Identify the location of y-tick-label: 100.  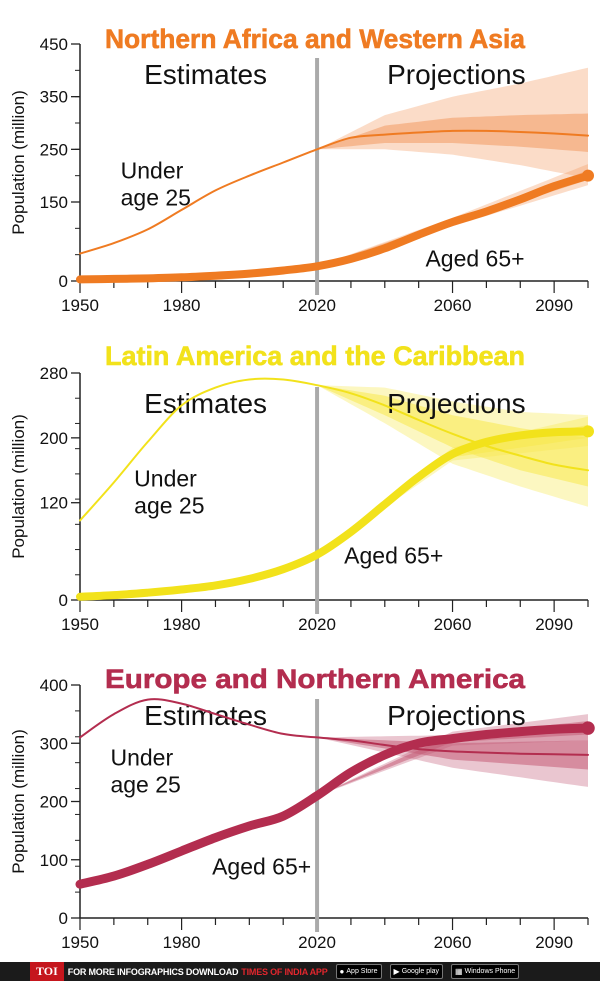
(54, 860).